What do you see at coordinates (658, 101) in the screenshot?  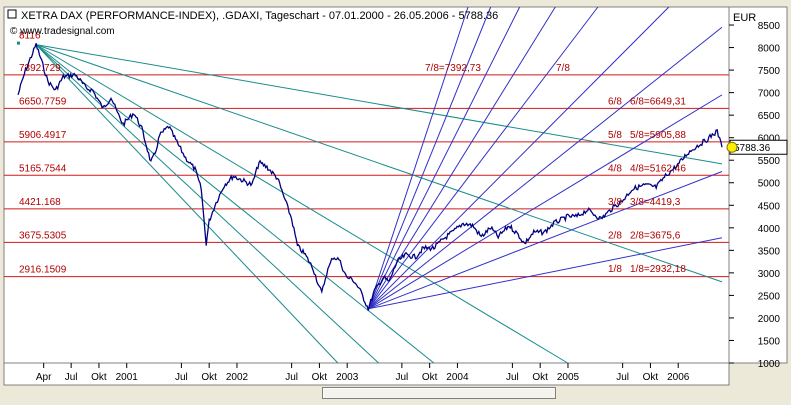 I see `fraction-value-label: 6/8=6649,31` at bounding box center [658, 101].